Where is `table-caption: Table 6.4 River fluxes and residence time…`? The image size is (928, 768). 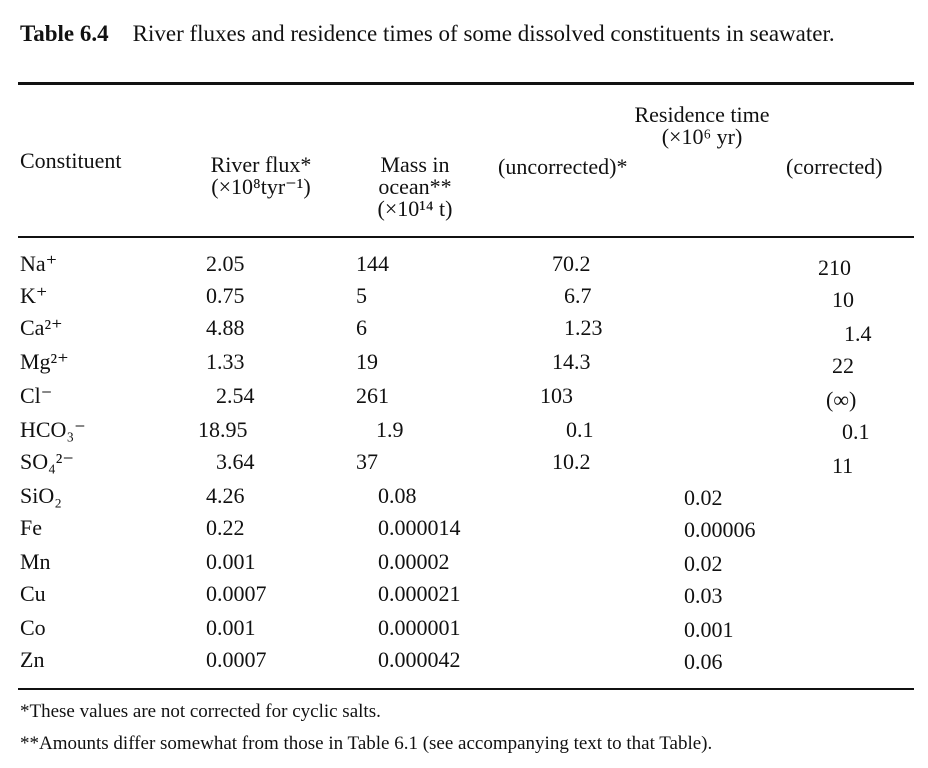
table-caption: Table 6.4 River fluxes and residence time… is located at coordinates (465, 34).